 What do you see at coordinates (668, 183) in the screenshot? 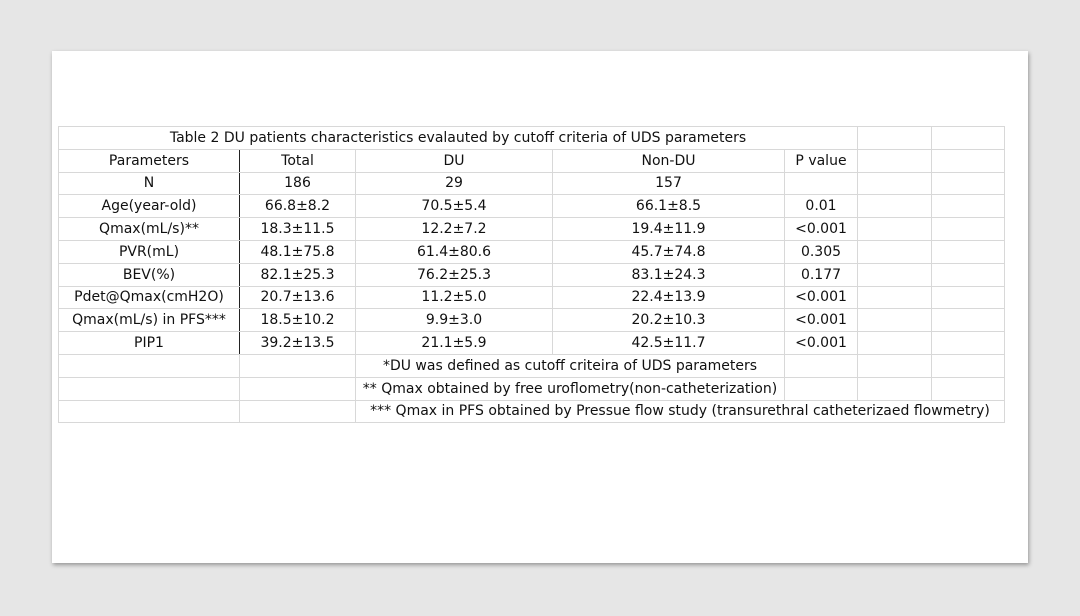
I see `cell-non-du: 157` at bounding box center [668, 183].